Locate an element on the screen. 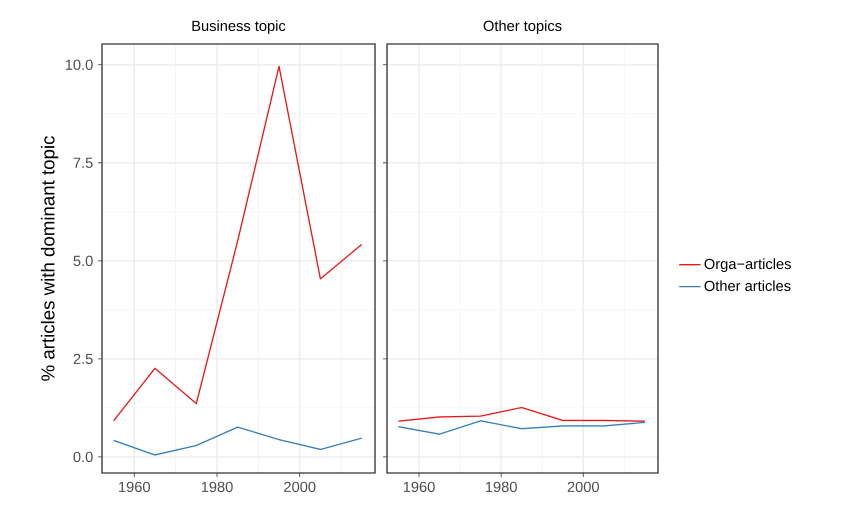  chart-title: Other topics is located at coordinates (523, 27).